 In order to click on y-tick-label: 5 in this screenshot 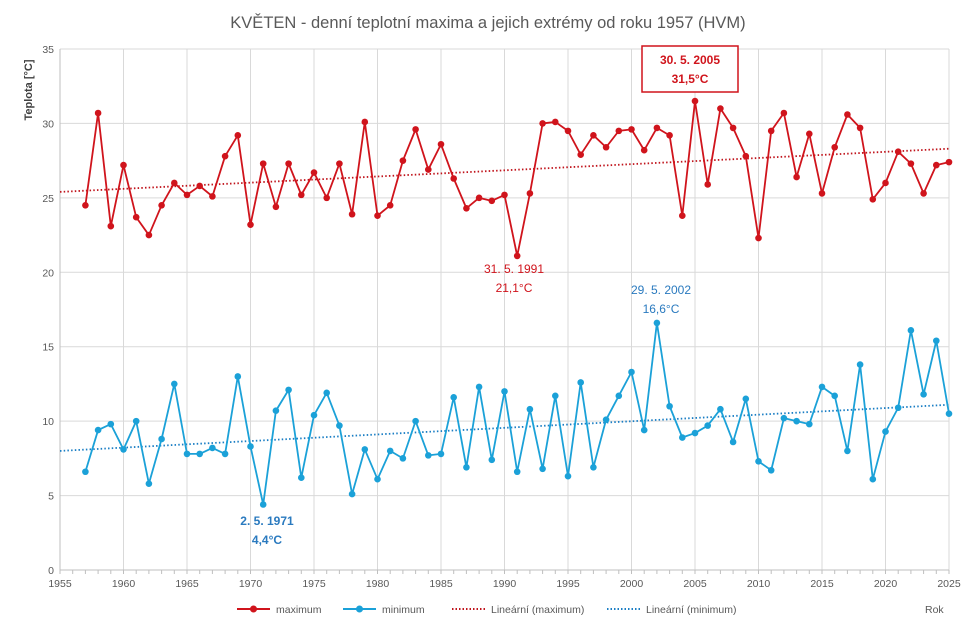, I will do `click(51, 497)`.